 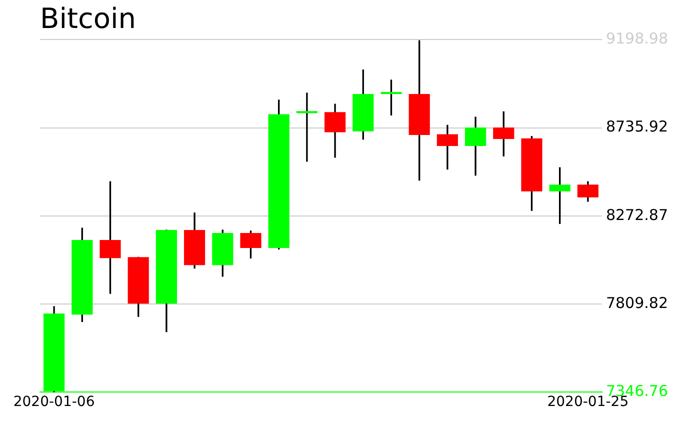 I want to click on y-tick-label: 8272.87, so click(x=637, y=215).